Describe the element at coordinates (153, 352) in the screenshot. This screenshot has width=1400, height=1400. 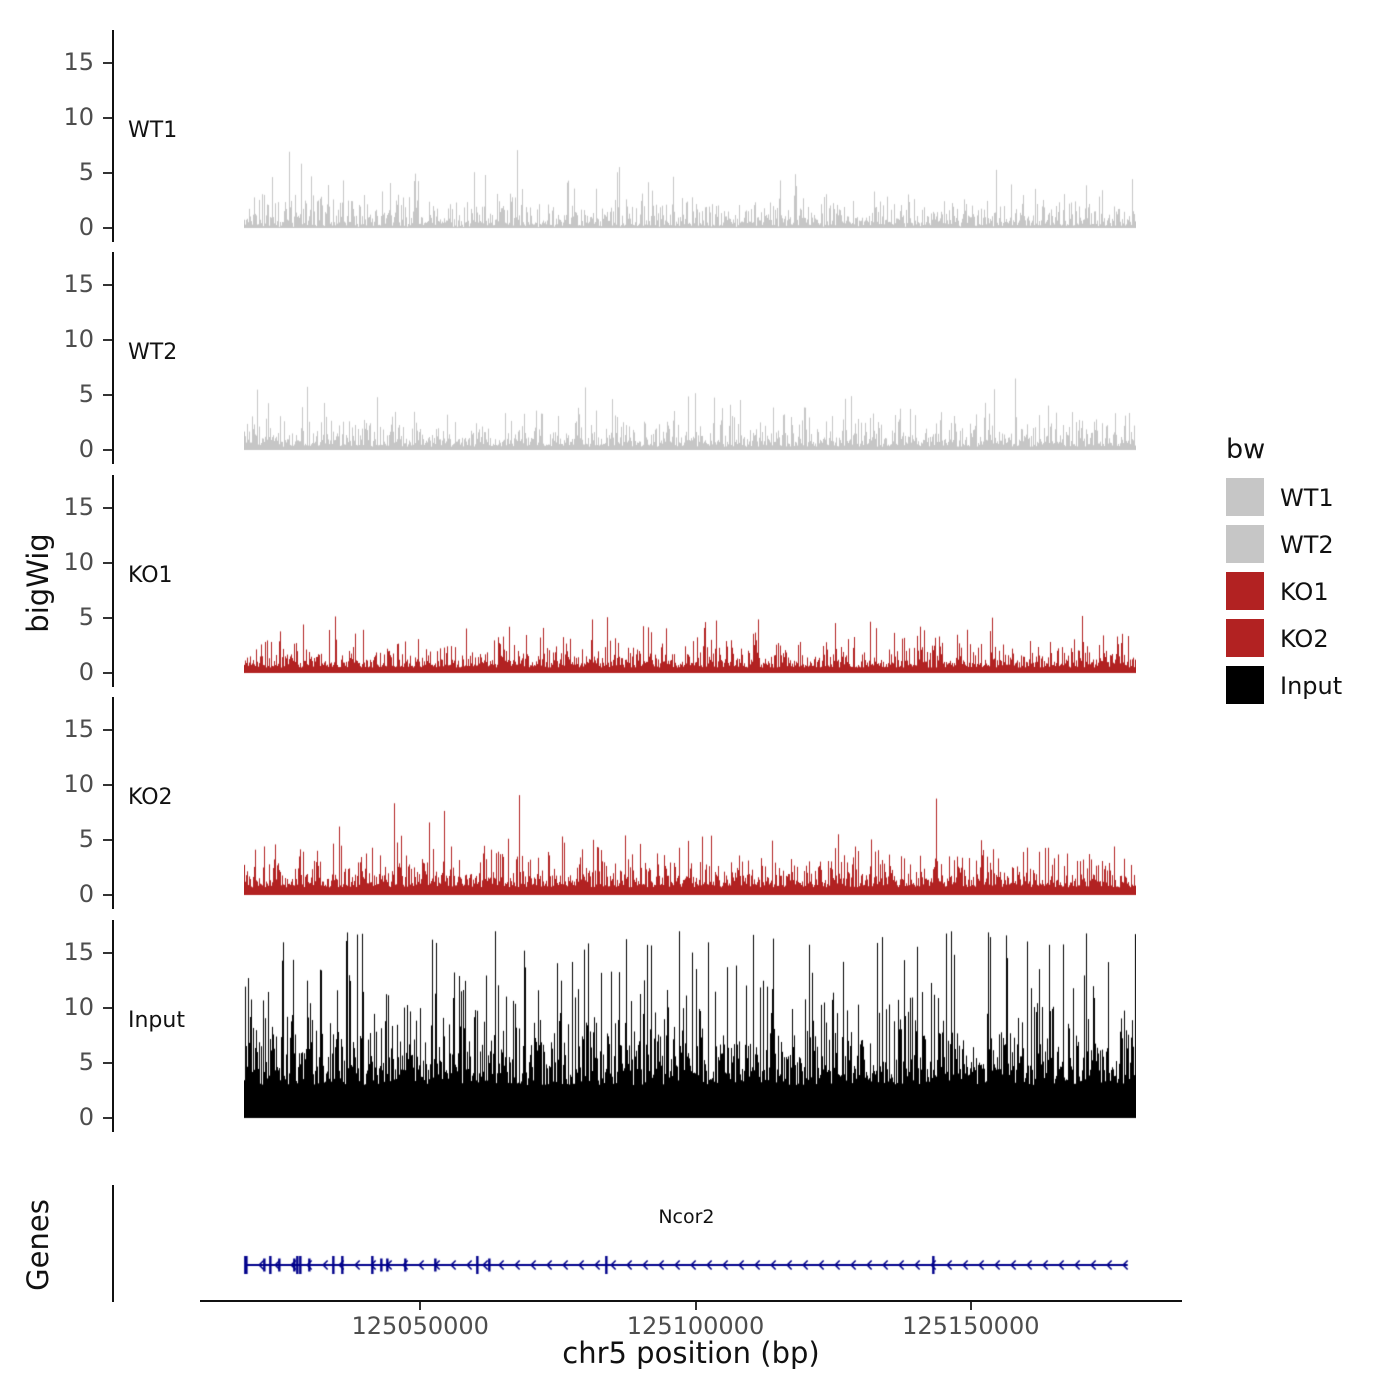
I see `track-label-WT2: WT2` at that location.